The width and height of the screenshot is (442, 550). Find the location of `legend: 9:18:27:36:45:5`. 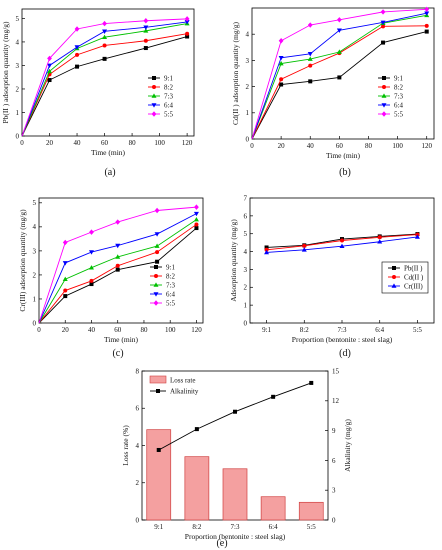

legend: 9:18:27:36:45:5 is located at coordinates (390, 97).